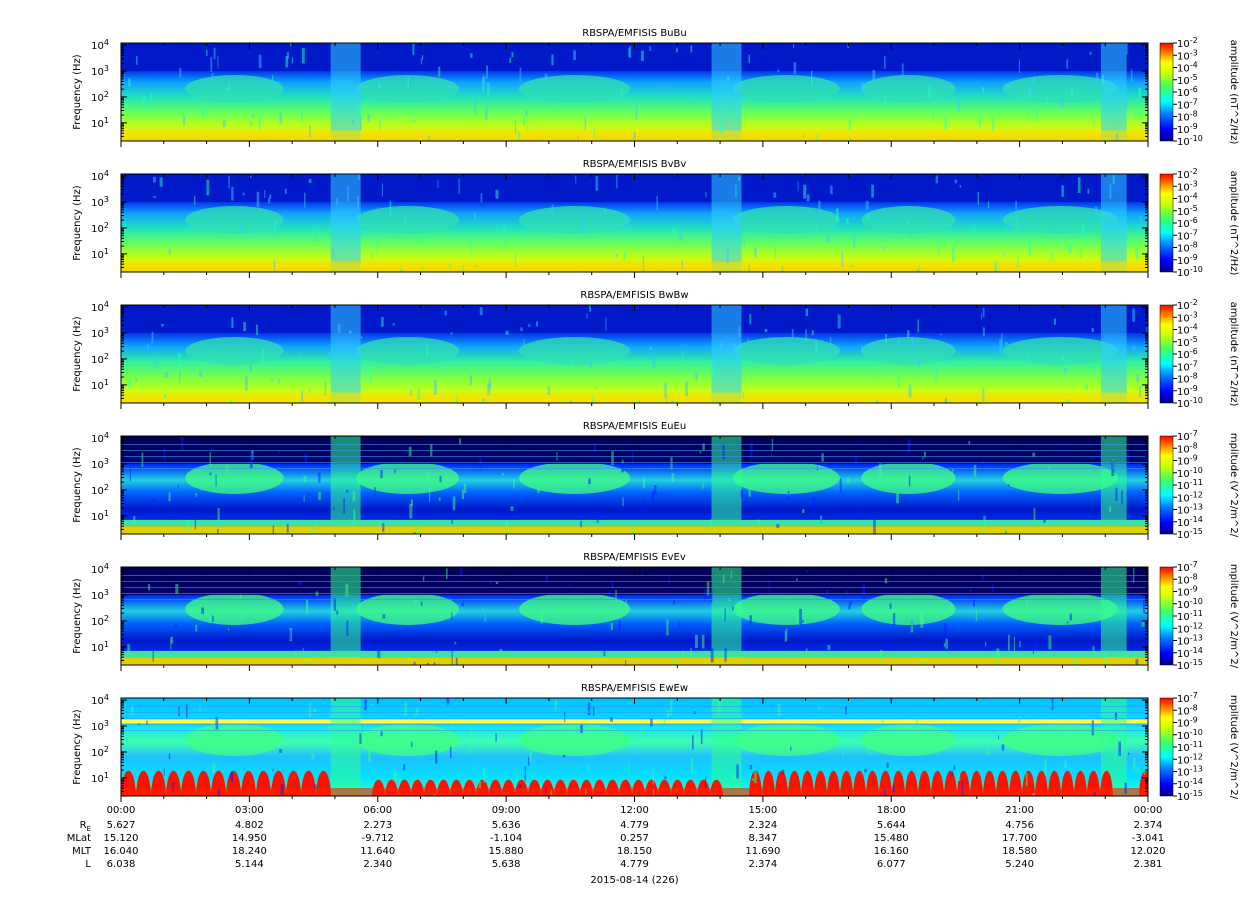 This screenshot has width=1248, height=899. I want to click on ephemeris-value: 4.756, so click(1019, 825).